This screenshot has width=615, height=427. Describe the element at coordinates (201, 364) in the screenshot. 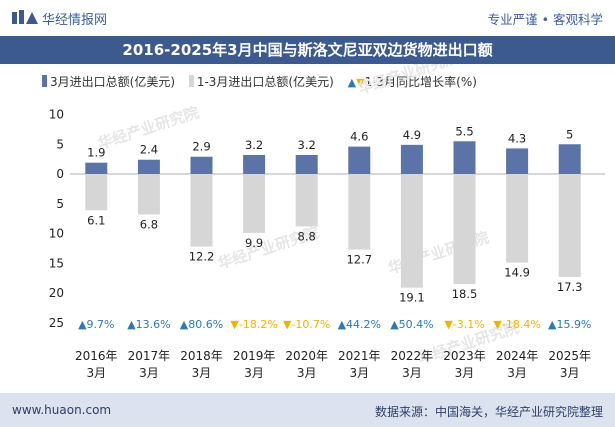

I see `x-tick-label: 2018年 3月` at that location.